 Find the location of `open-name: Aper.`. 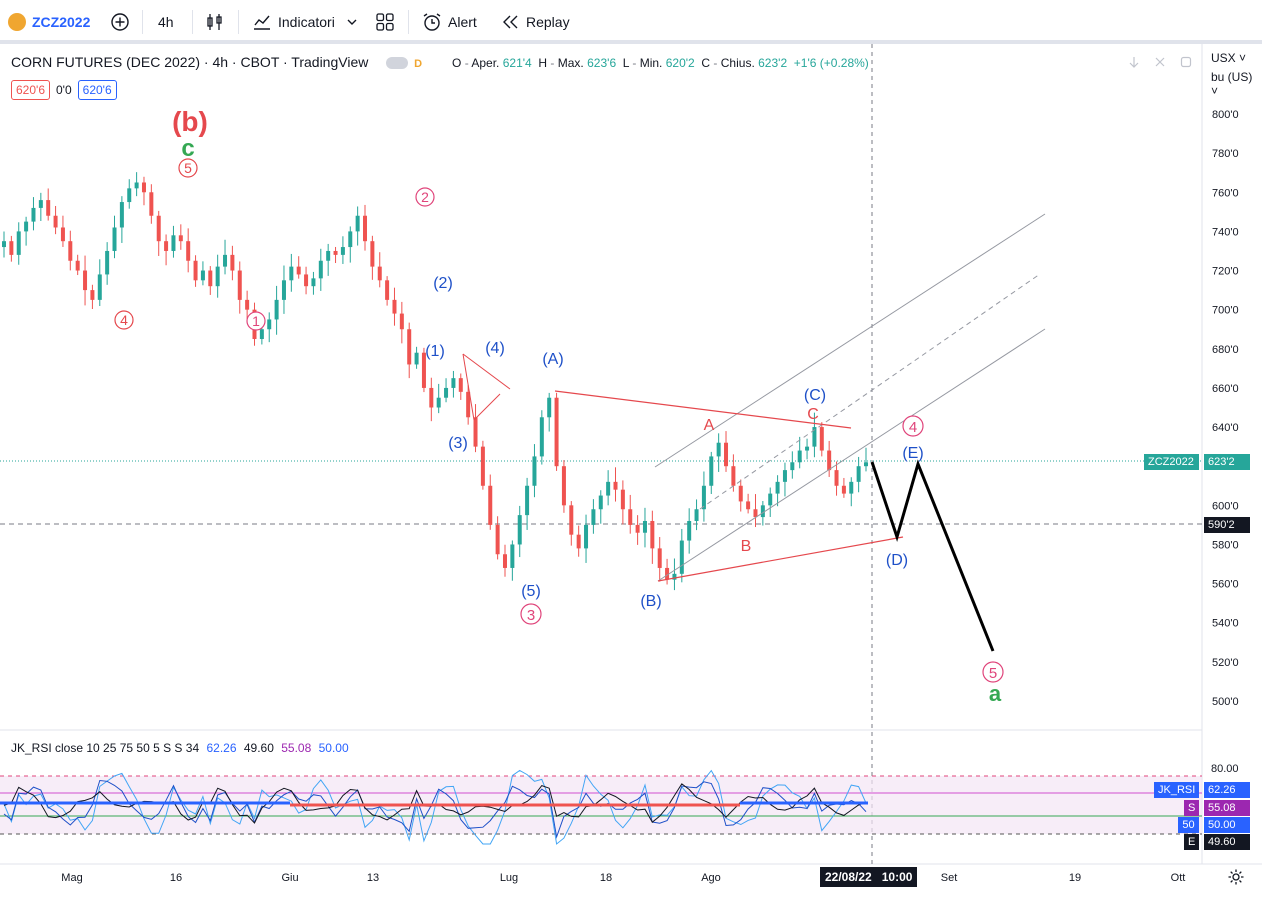

open-name: Aper. is located at coordinates (485, 63).